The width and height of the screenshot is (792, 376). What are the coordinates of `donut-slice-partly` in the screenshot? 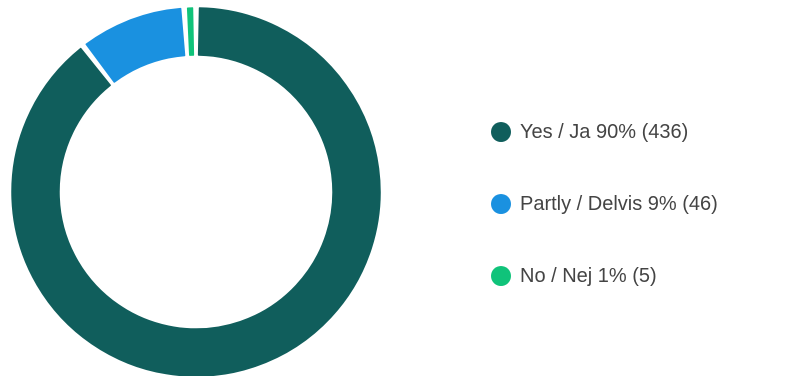 It's located at (135, 45).